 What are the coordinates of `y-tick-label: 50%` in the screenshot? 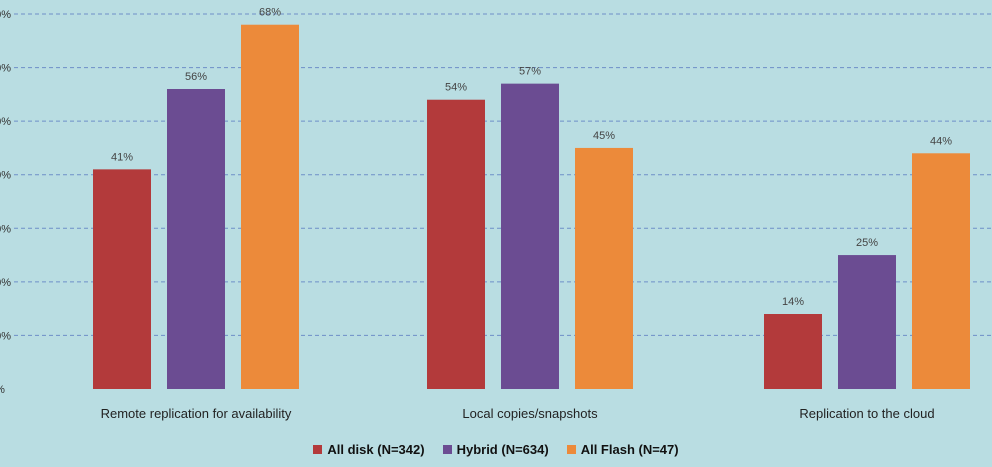 It's located at (5, 122).